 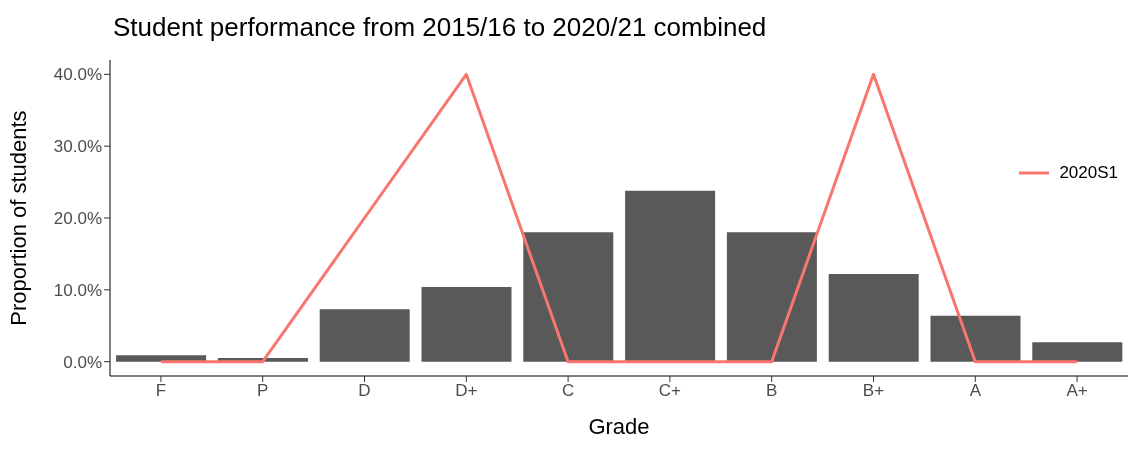 I want to click on x-tick-label: A+, so click(x=1077, y=391).